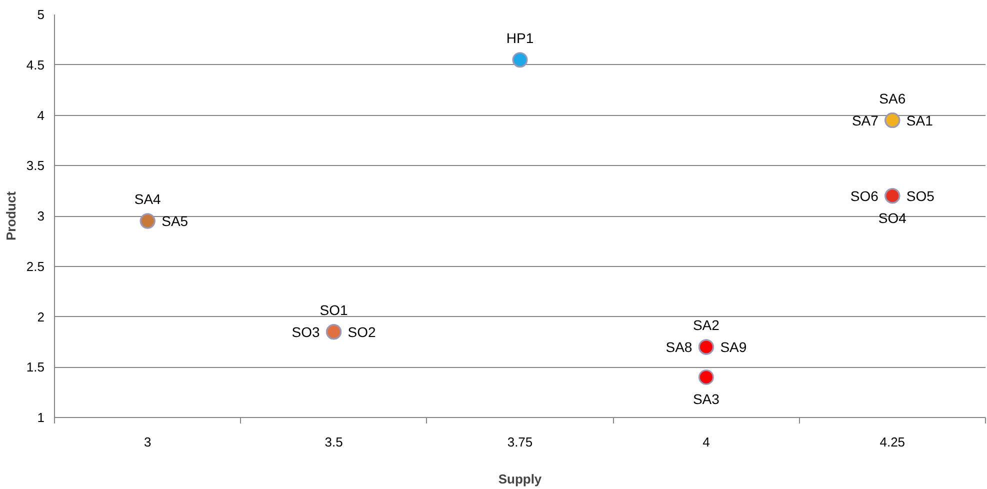 Image resolution: width=987 pixels, height=489 pixels. What do you see at coordinates (679, 346) in the screenshot?
I see `series-label: SA8` at bounding box center [679, 346].